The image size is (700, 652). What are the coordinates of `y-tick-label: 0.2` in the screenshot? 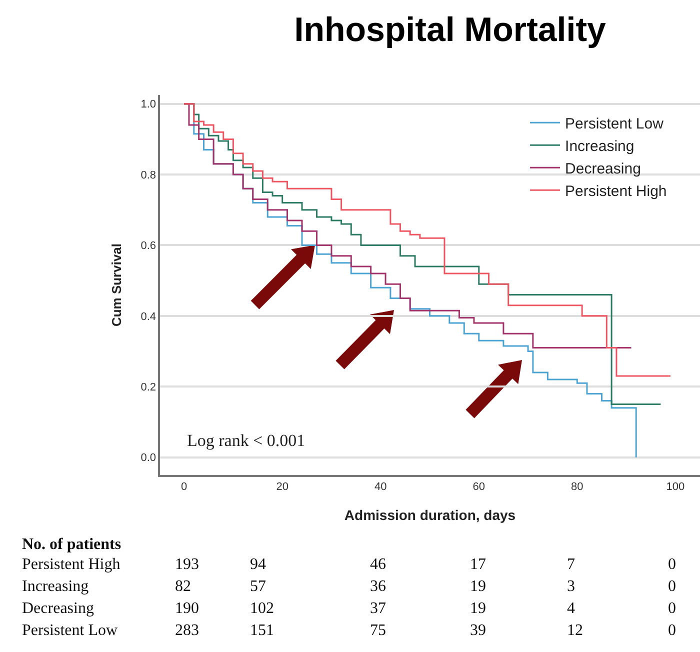 It's located at (148, 387).